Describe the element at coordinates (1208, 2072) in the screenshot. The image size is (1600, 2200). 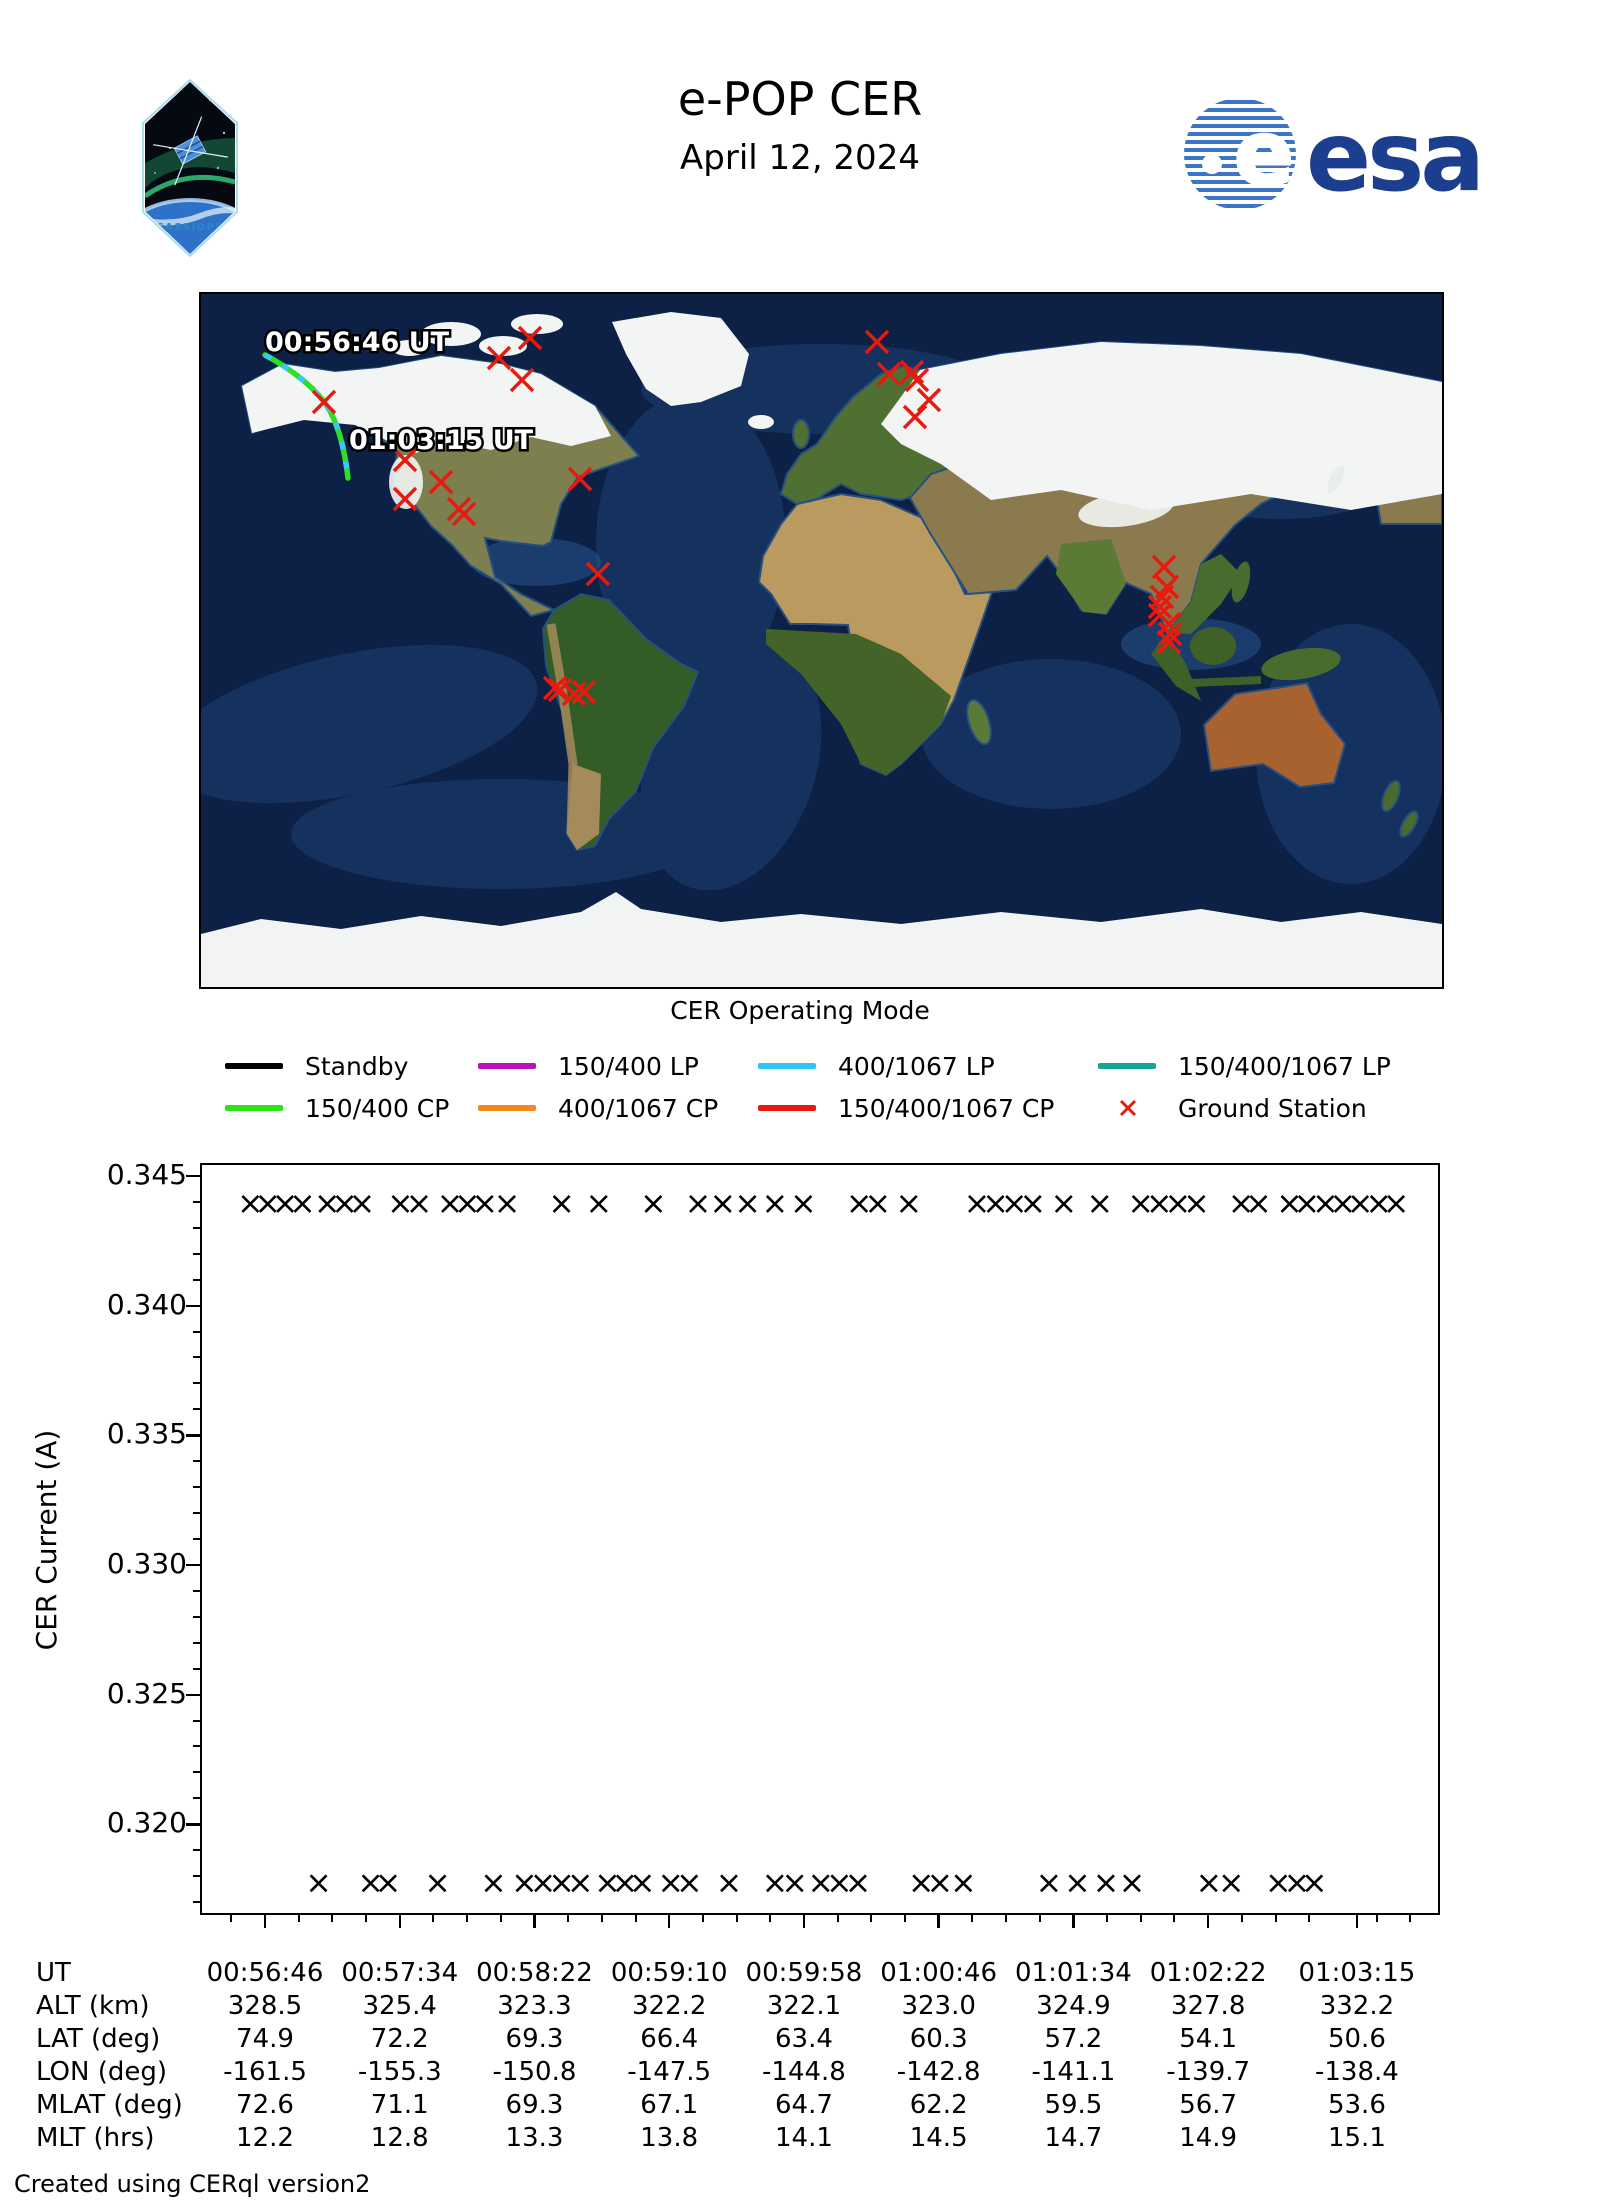
I see `table-cell-value: -139.7` at that location.